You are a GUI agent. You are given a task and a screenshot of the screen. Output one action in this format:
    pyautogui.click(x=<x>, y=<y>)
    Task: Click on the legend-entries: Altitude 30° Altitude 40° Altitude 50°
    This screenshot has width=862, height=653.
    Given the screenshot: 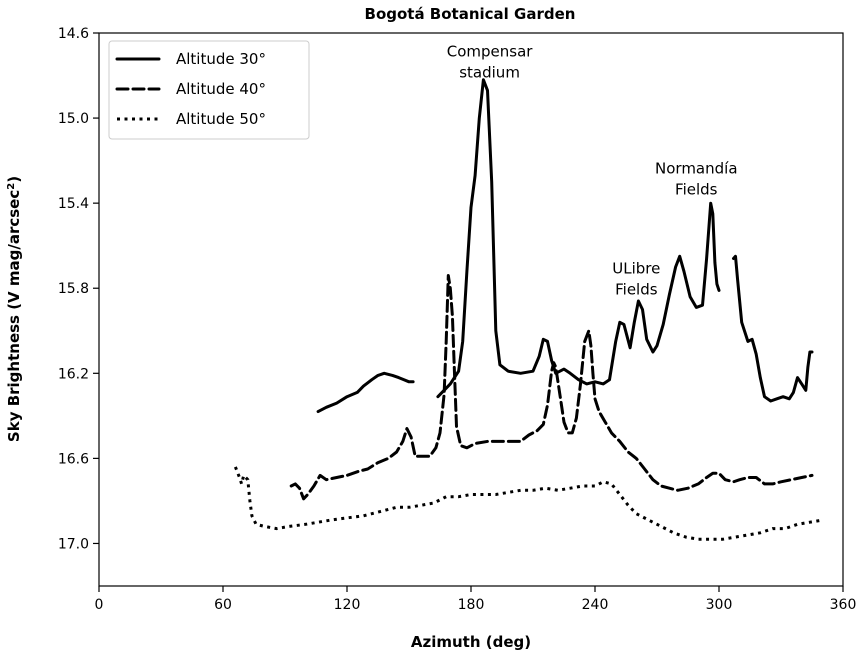 What is the action you would take?
    pyautogui.click(x=190, y=89)
    